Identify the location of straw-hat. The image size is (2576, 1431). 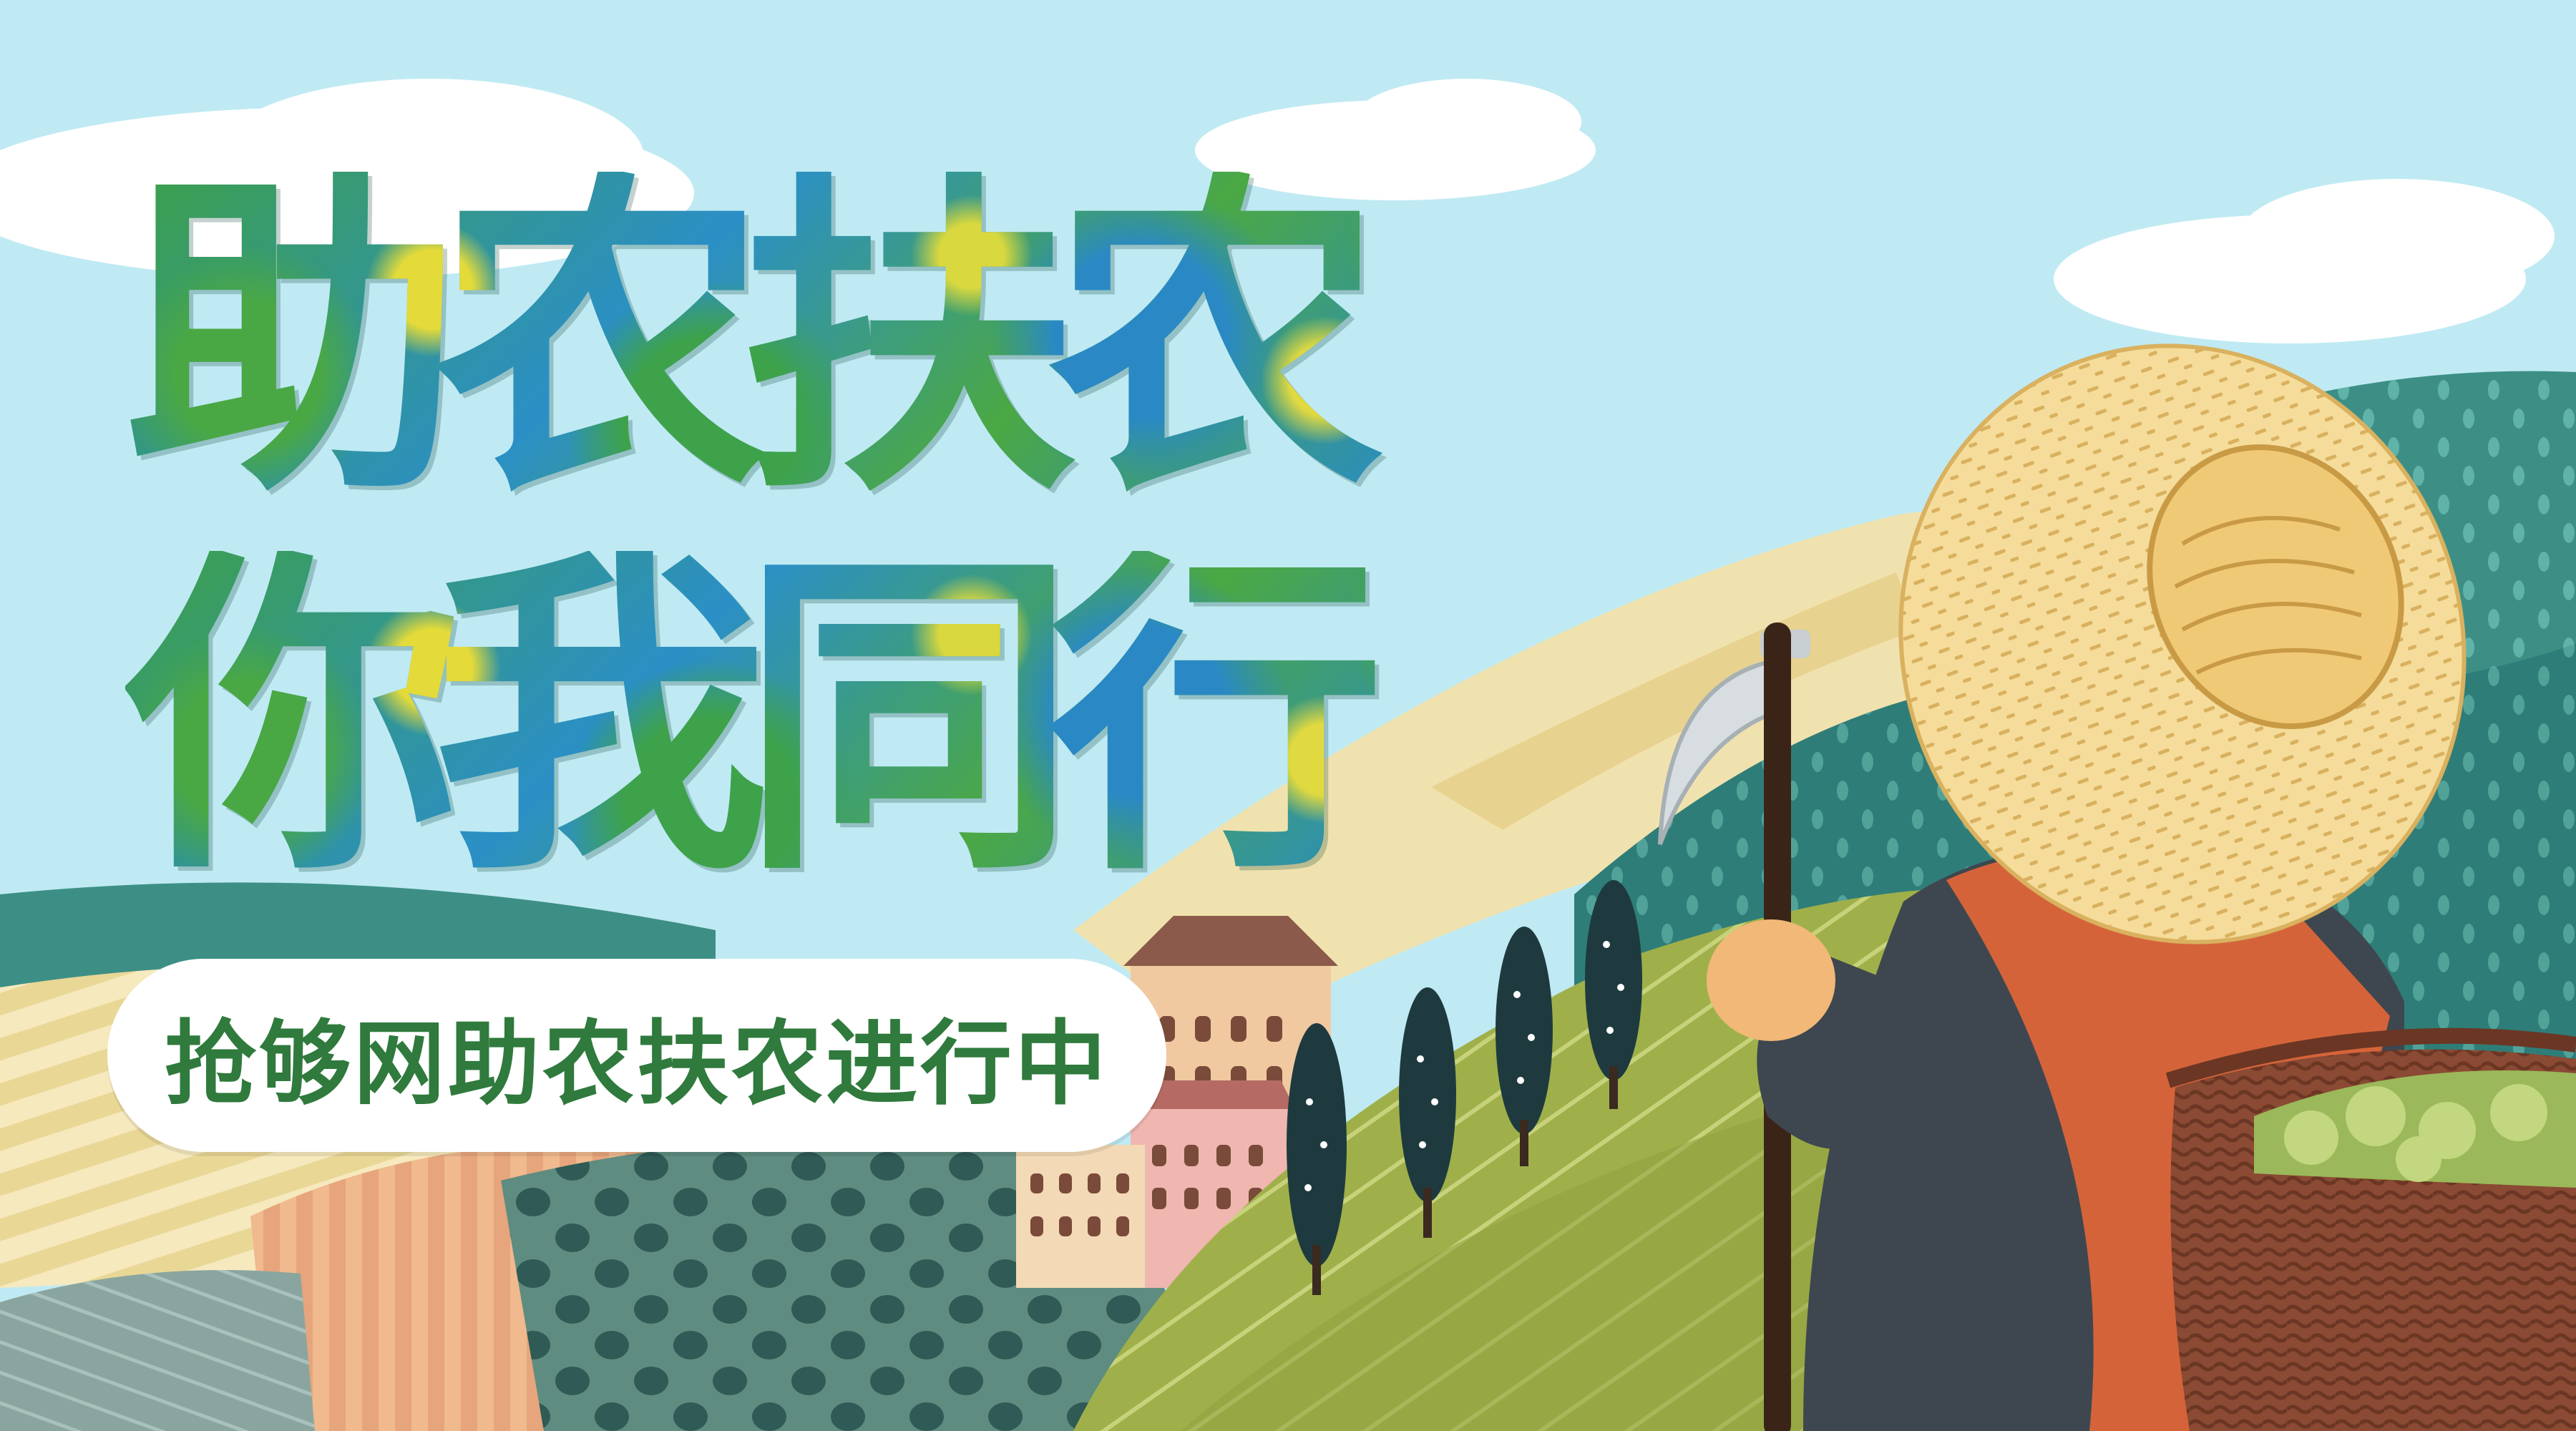
(2182, 644).